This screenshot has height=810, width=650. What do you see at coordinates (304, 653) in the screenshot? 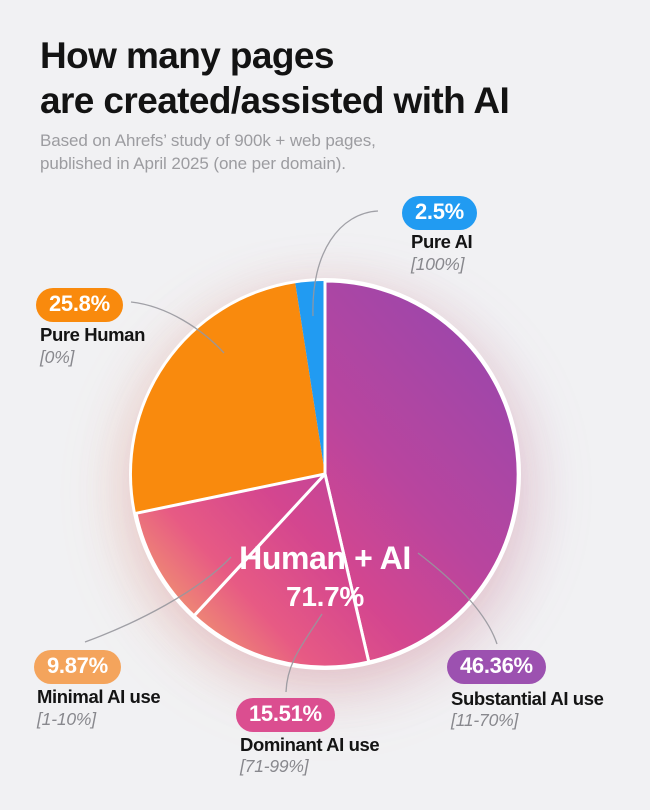
I see `callout-line-dominant` at bounding box center [304, 653].